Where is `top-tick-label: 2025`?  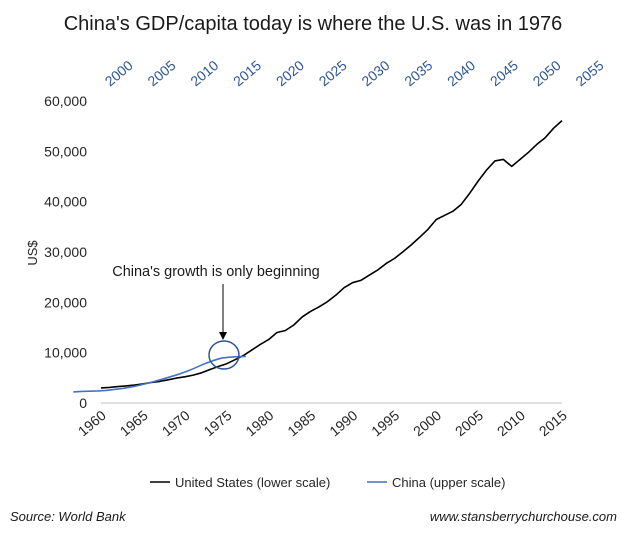
top-tick-label: 2025 is located at coordinates (333, 73).